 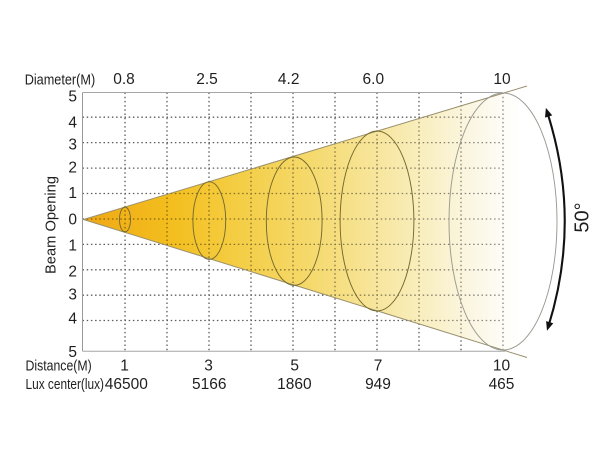 What do you see at coordinates (207, 79) in the screenshot?
I see `svg-text: 2.5` at bounding box center [207, 79].